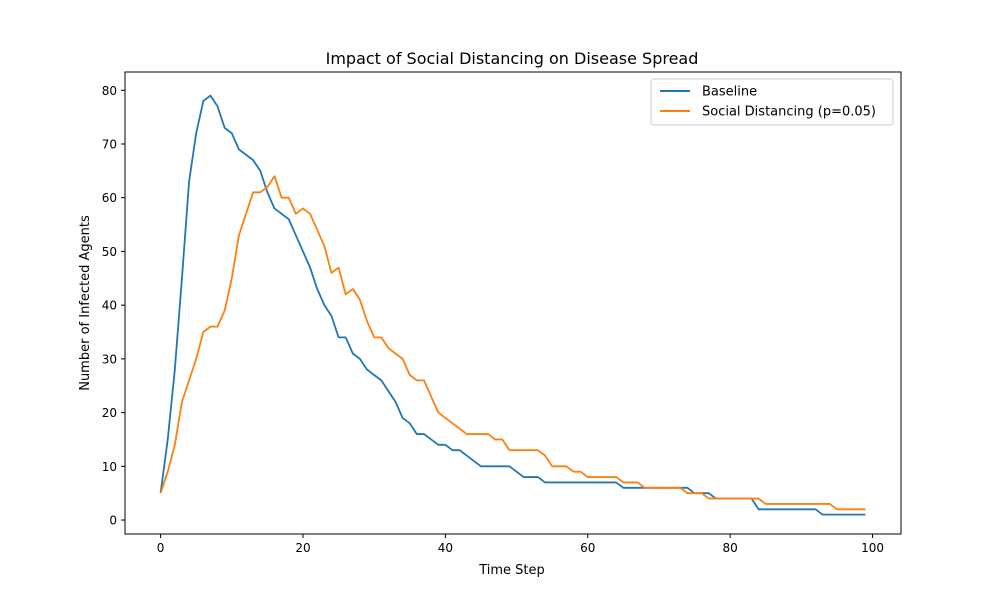  What do you see at coordinates (109, 359) in the screenshot?
I see `y-tick-label: 30` at bounding box center [109, 359].